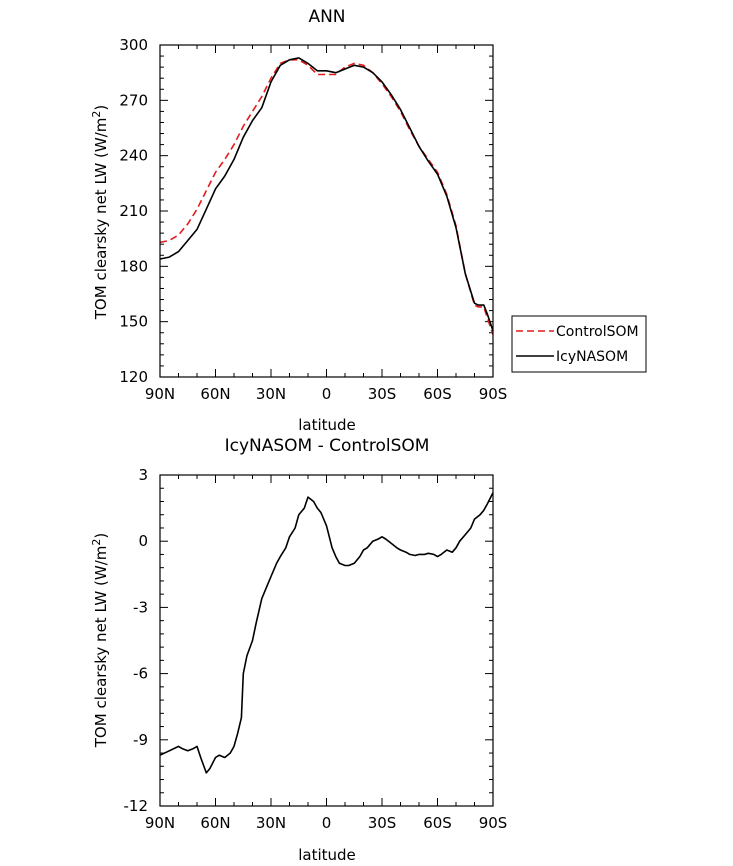 Image resolution: width=733 pixels, height=866 pixels. What do you see at coordinates (140, 740) in the screenshot?
I see `y-tick-label: -9` at bounding box center [140, 740].